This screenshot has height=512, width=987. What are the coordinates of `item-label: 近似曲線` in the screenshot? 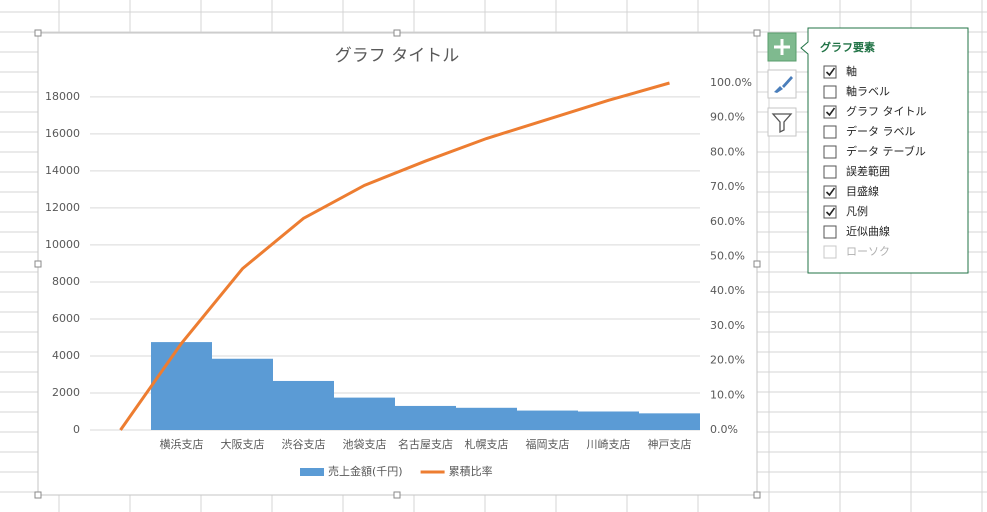 It's located at (868, 231).